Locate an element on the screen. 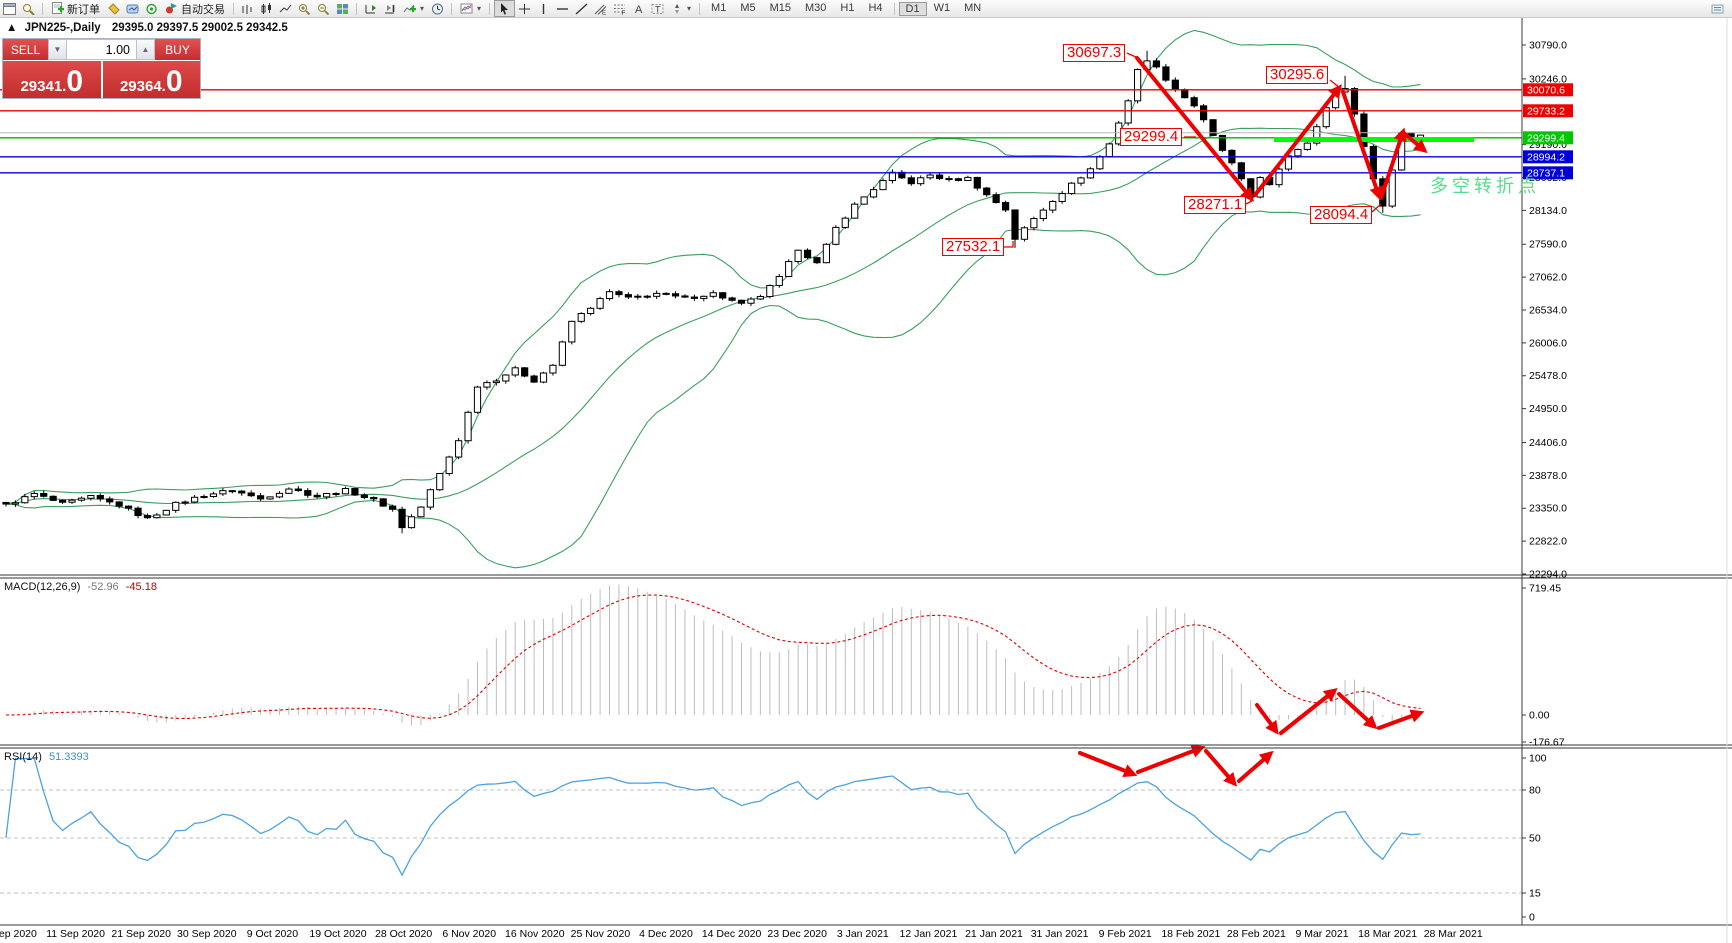  ohlc-values: 29395.0 29397.5 29002.5 29342.5 is located at coordinates (199, 28).